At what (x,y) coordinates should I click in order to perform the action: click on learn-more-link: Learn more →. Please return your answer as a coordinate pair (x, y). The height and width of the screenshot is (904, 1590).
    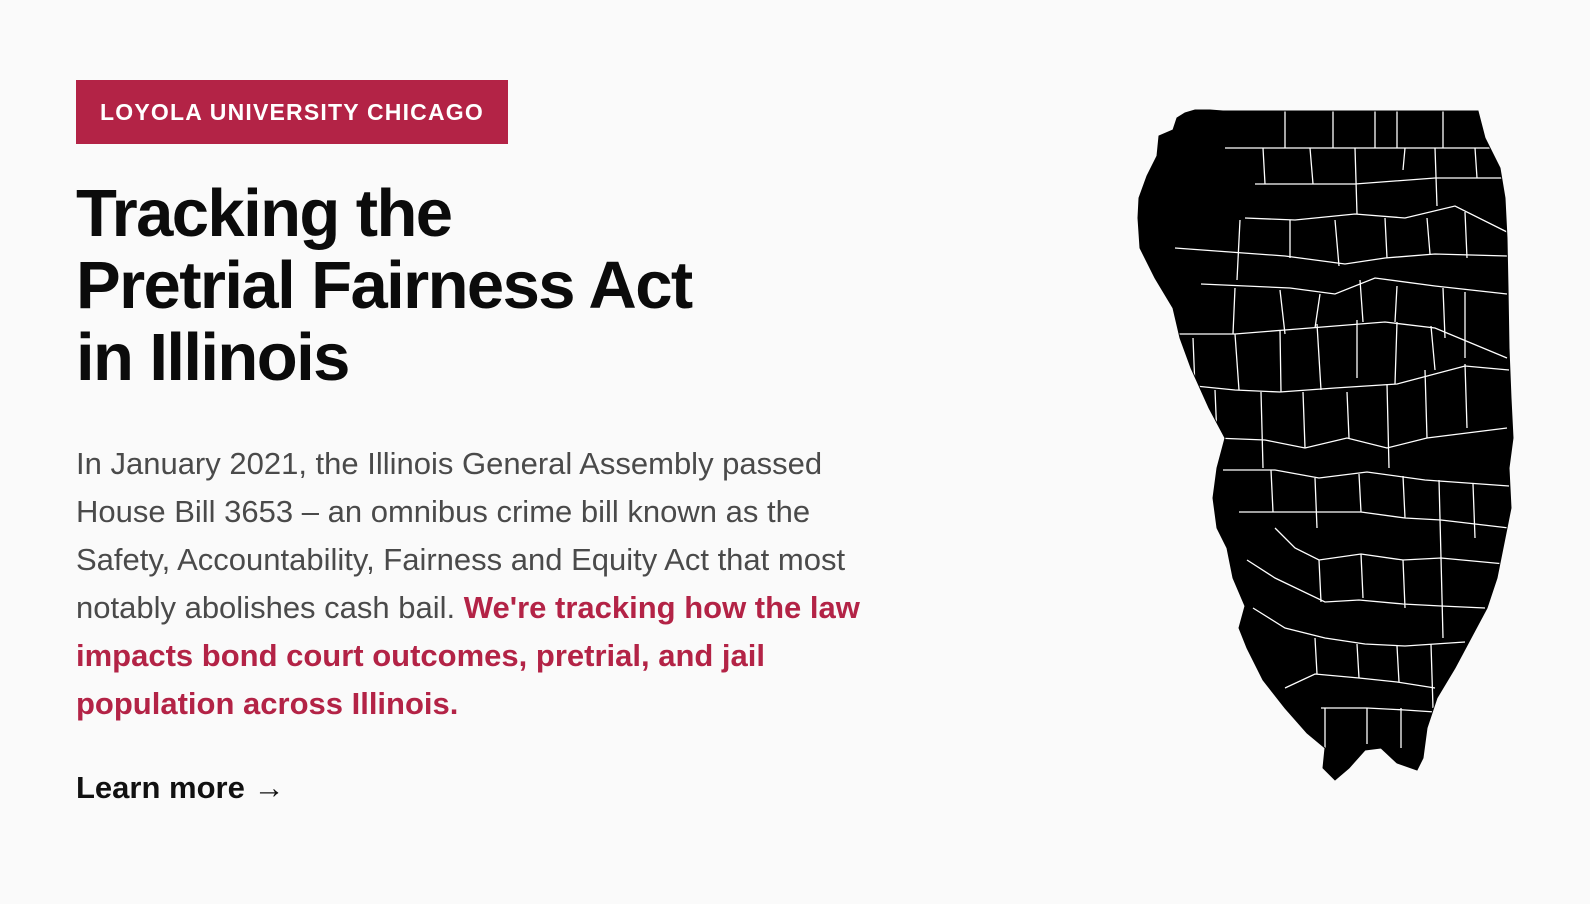
    Looking at the image, I should click on (180, 787).